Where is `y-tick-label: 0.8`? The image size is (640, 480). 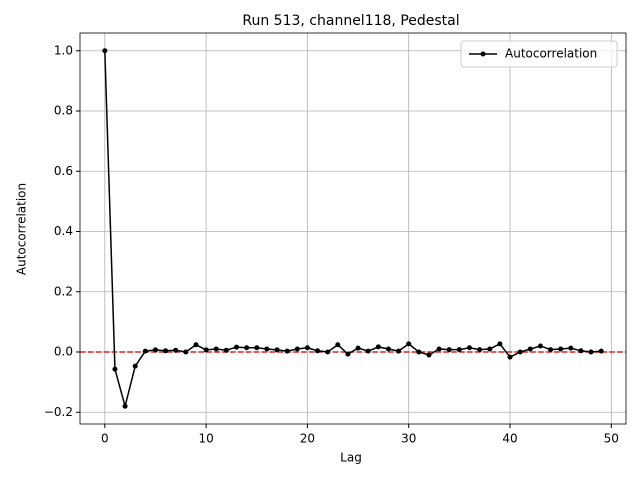 y-tick-label: 0.8 is located at coordinates (63, 111).